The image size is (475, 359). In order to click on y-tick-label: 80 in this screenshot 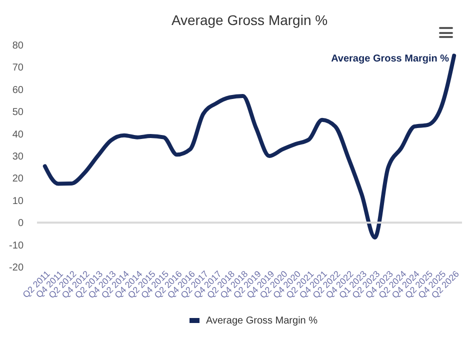, I will do `click(18, 46)`.